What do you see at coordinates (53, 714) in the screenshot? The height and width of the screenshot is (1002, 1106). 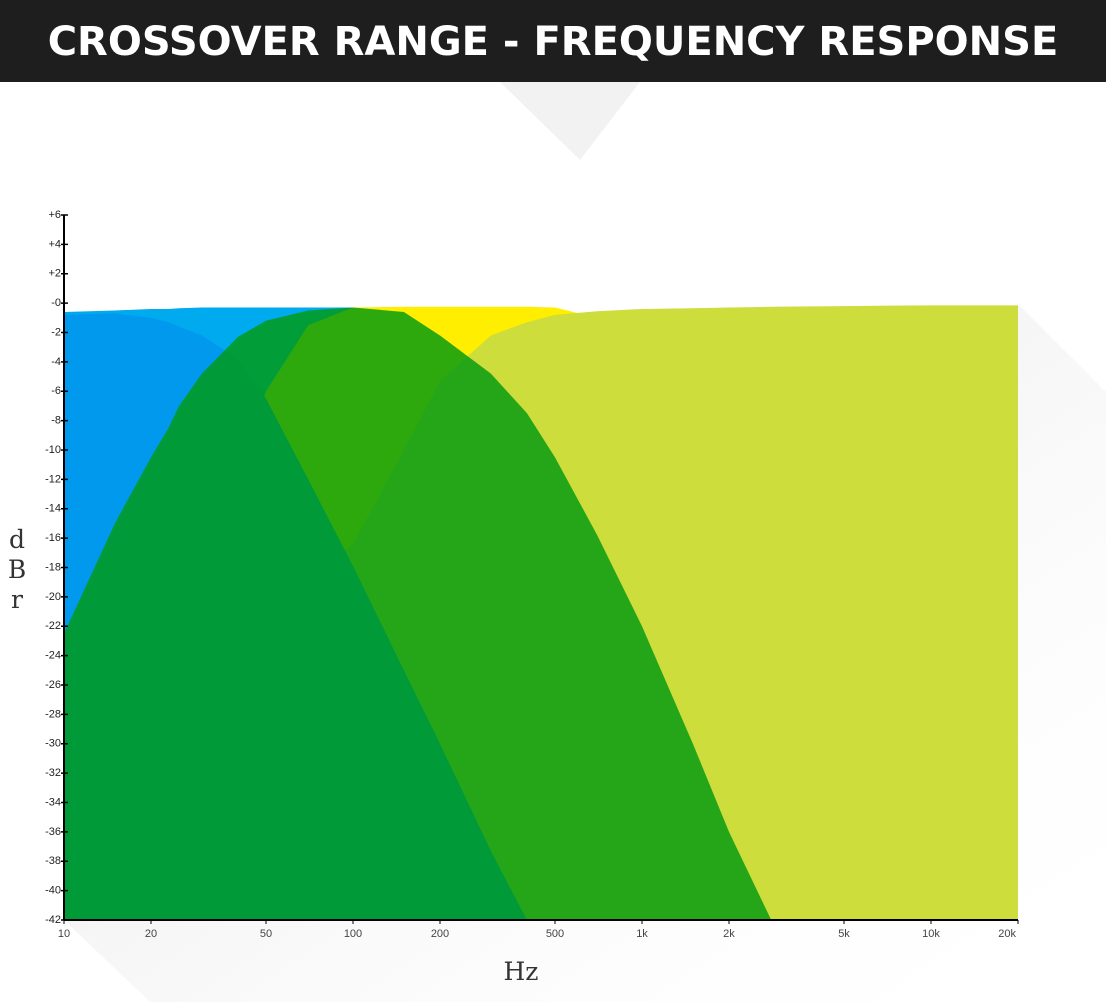 I see `y-tick-label: -28` at bounding box center [53, 714].